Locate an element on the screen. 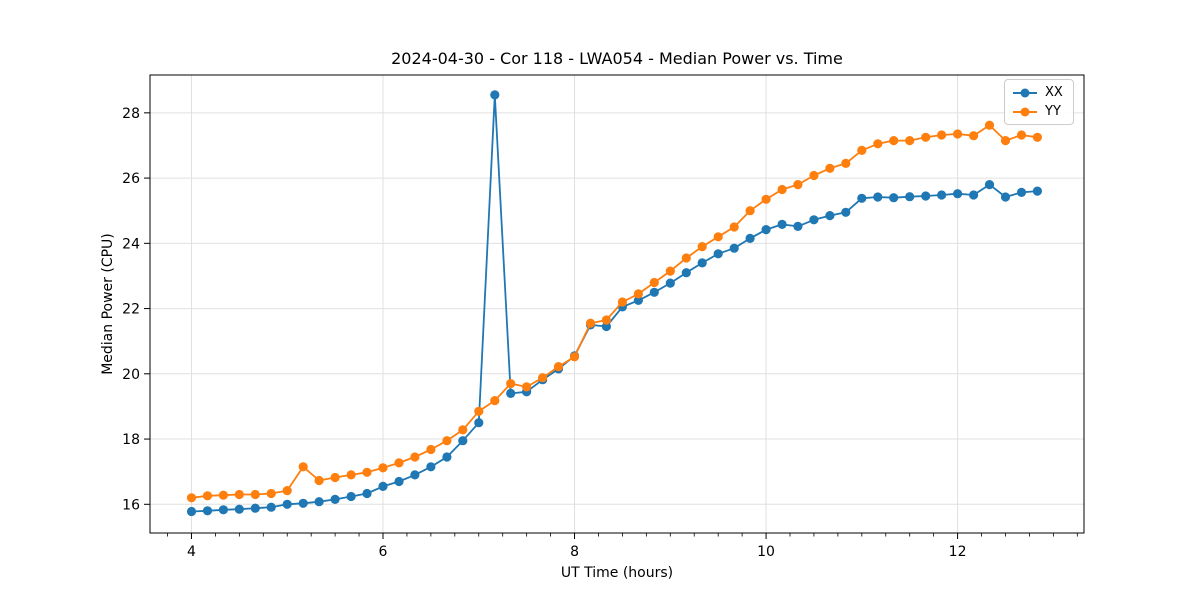  y-tick-label: 22 is located at coordinates (131, 310).